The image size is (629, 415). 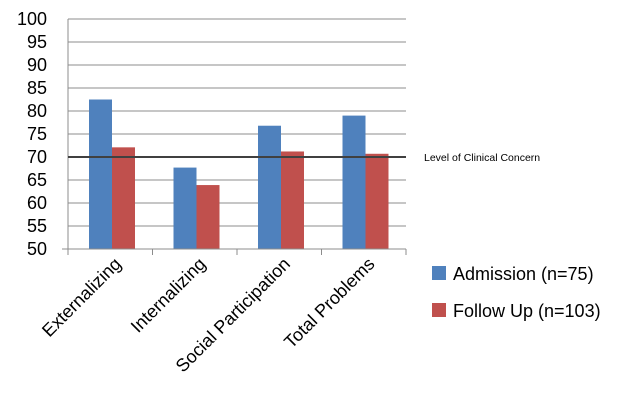 What do you see at coordinates (527, 311) in the screenshot?
I see `legend-label: Follow Up (n=103)` at bounding box center [527, 311].